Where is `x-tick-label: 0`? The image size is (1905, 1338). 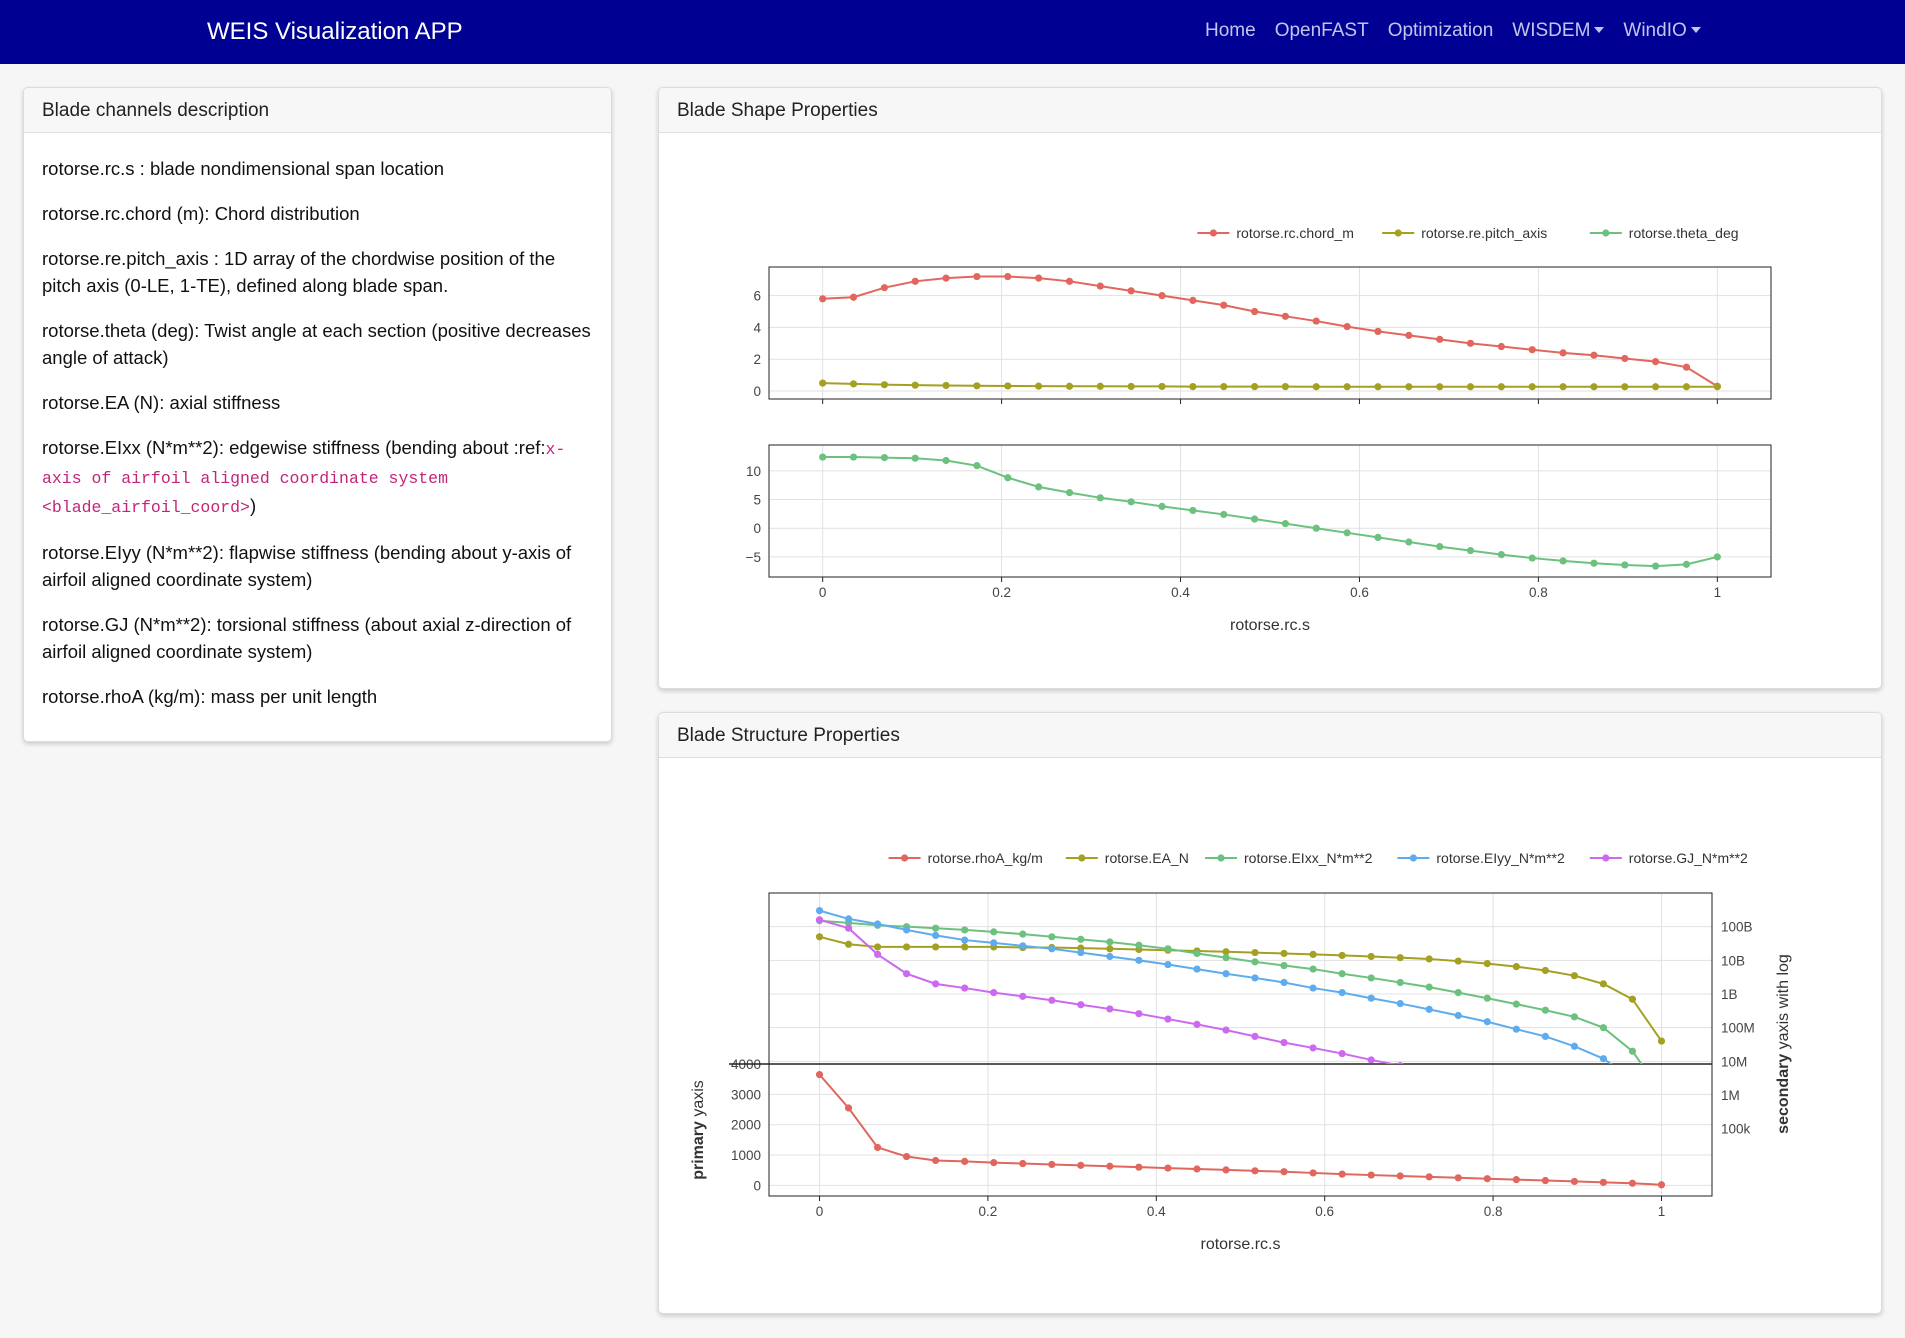 x-tick-label: 0 is located at coordinates (823, 592).